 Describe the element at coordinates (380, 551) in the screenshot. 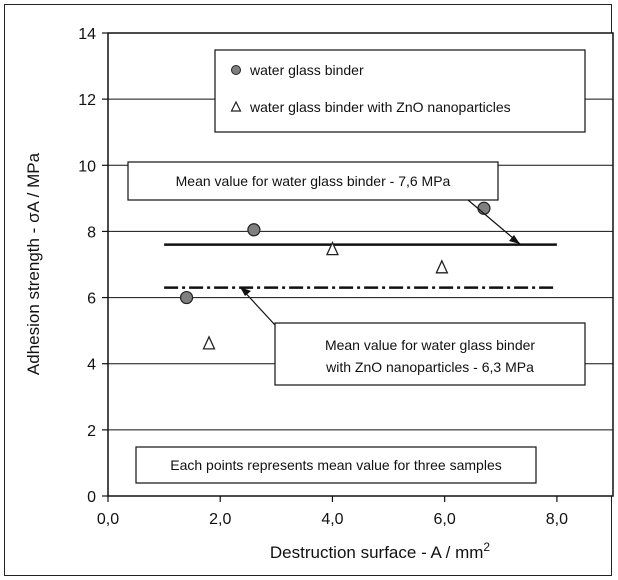

I see `x-axis-label: Destruction surface - A / mm2` at that location.